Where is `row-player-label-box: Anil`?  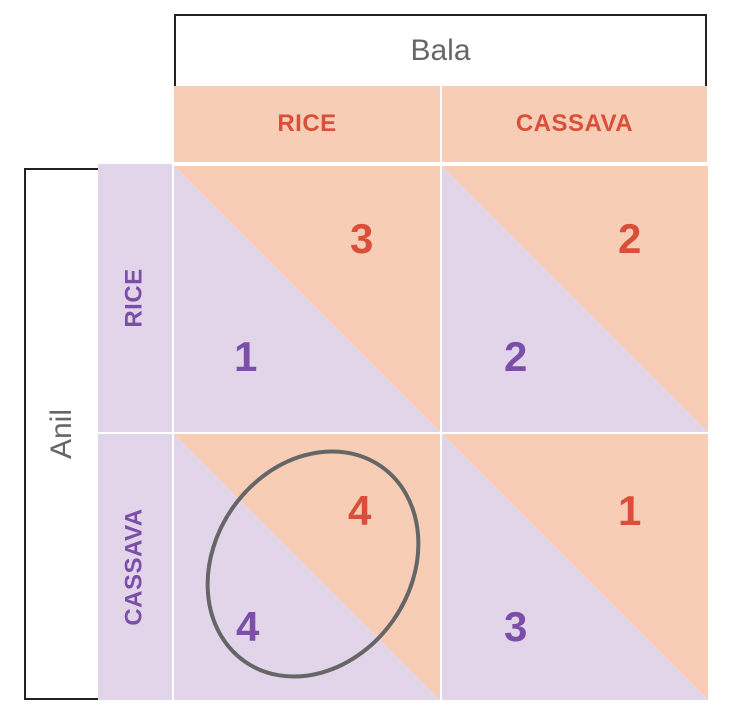 row-player-label-box: Anil is located at coordinates (61, 434).